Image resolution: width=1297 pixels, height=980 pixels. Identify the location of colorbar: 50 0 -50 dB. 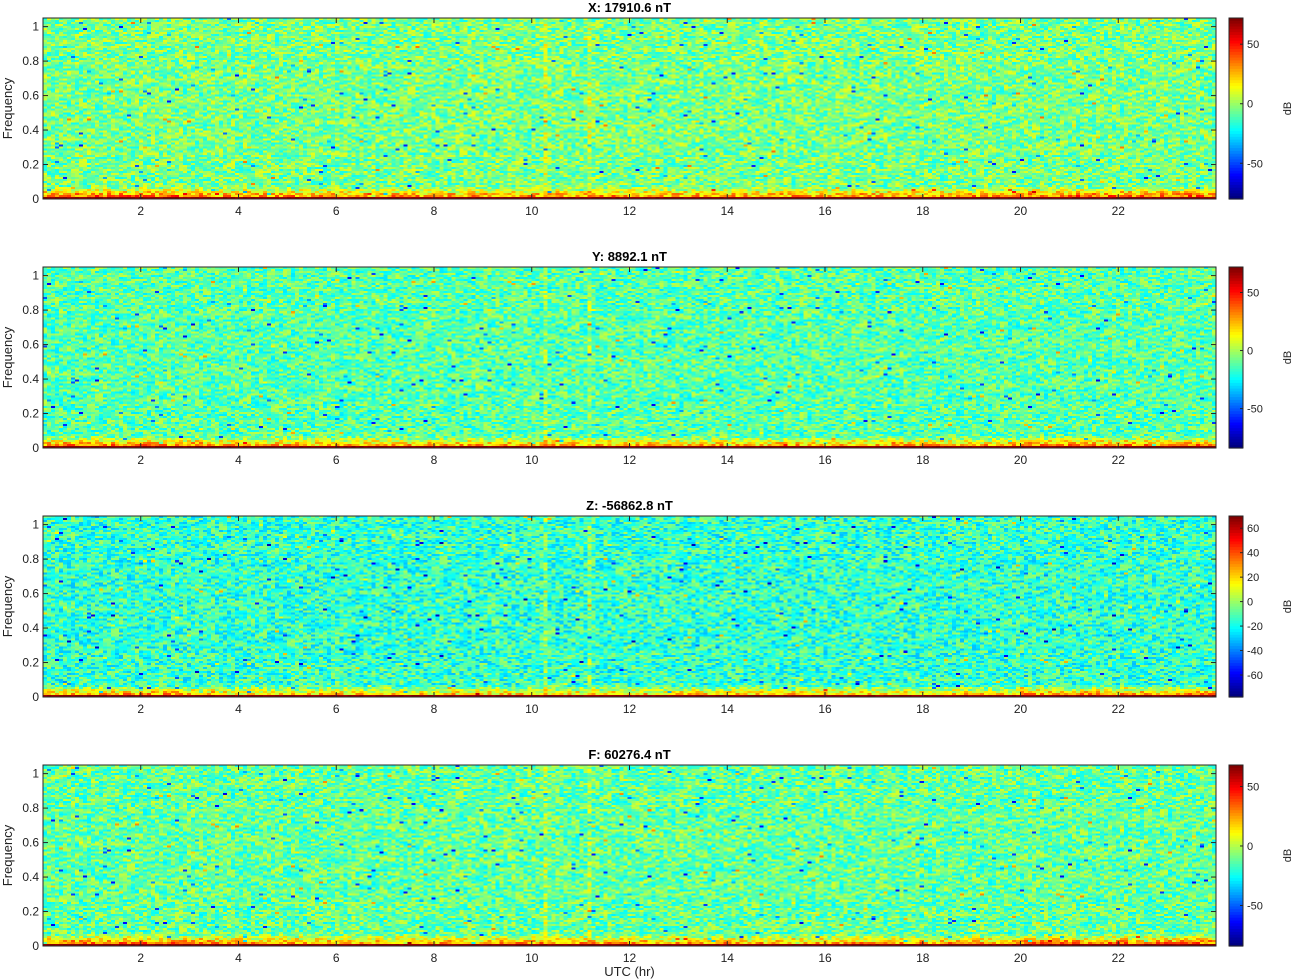
(1261, 855).